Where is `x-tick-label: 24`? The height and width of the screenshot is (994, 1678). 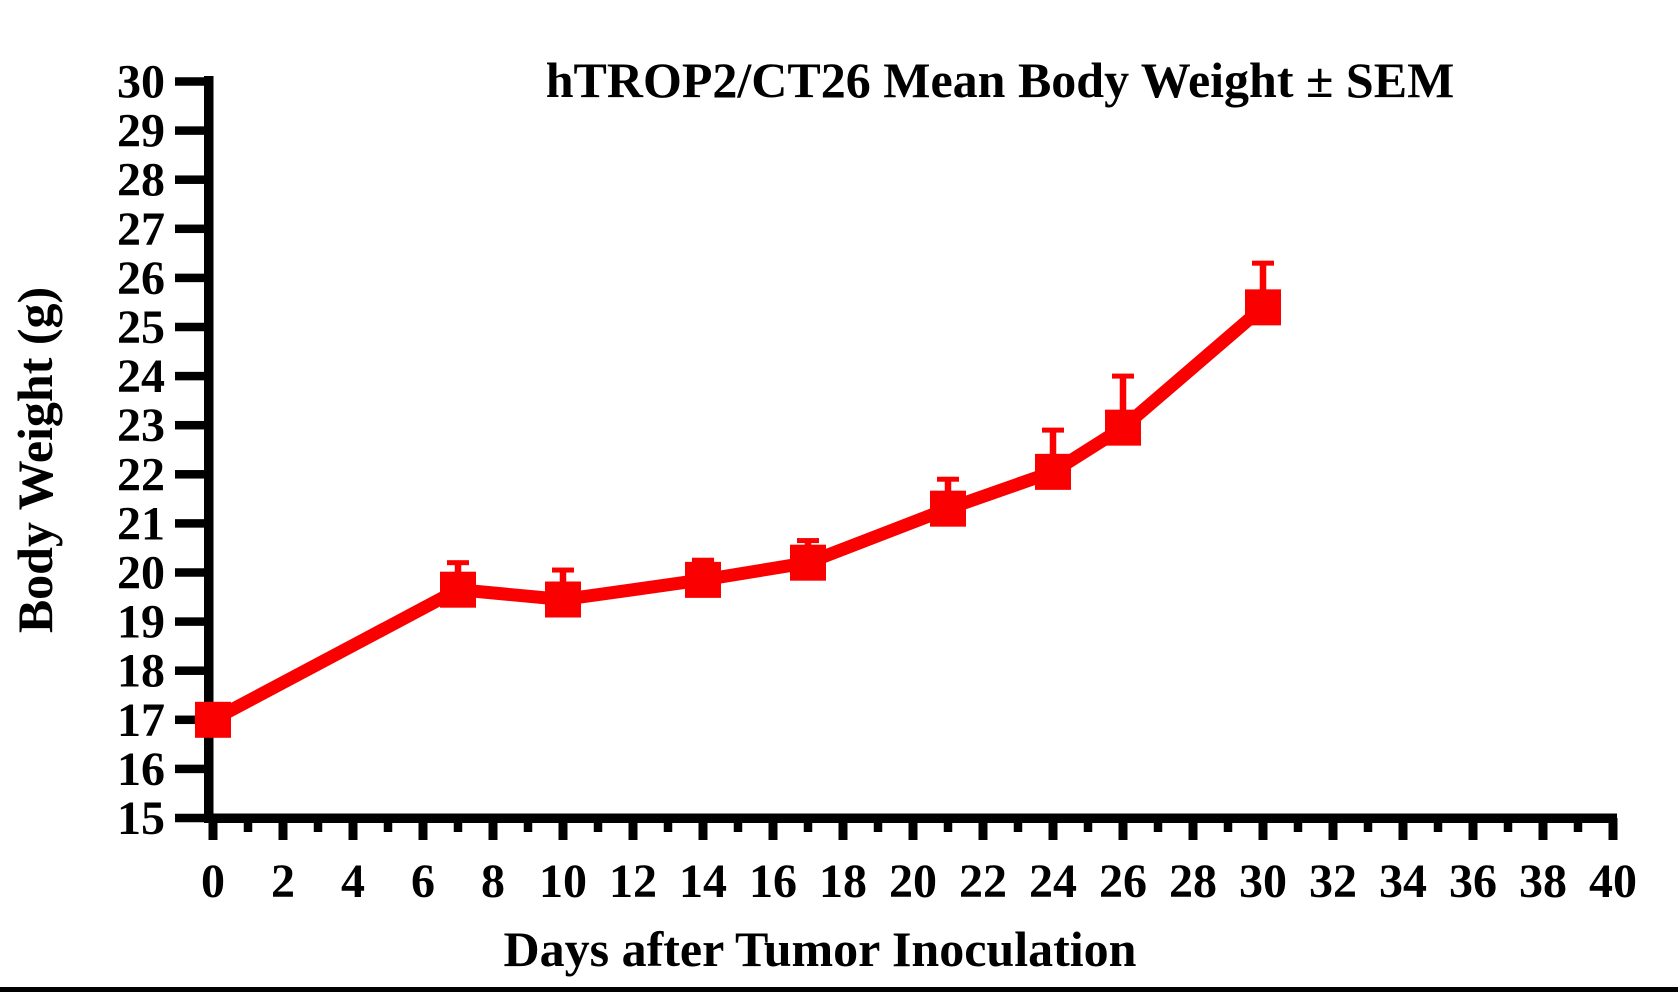
x-tick-label: 24 is located at coordinates (1053, 881).